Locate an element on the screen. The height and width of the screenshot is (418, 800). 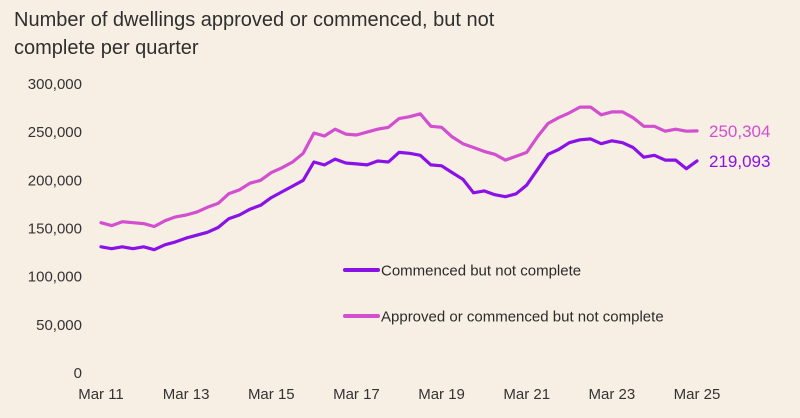
x-tick-label: Mar 17 is located at coordinates (356, 394).